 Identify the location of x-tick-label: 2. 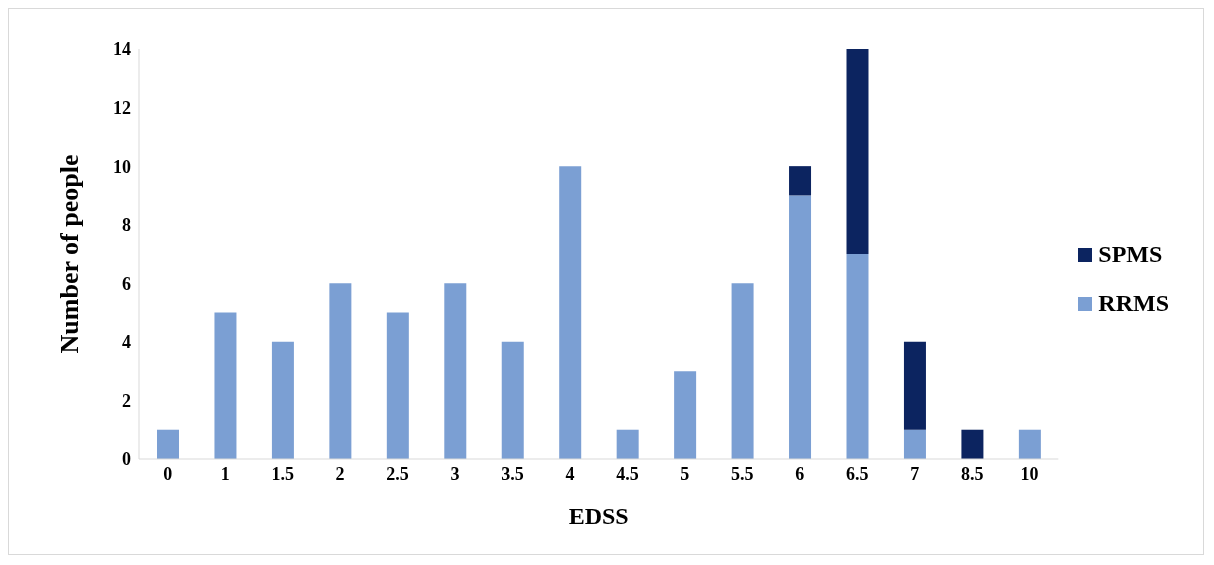
(340, 473).